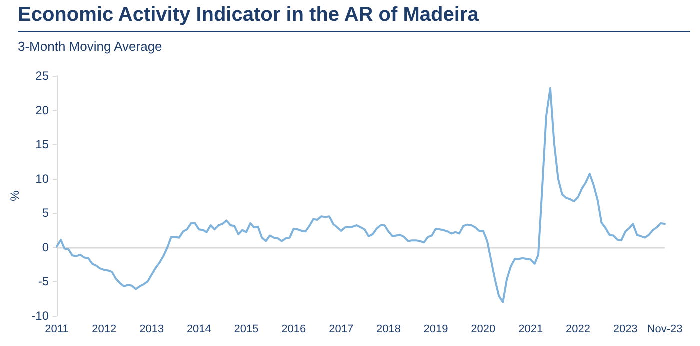  Describe the element at coordinates (436, 330) in the screenshot. I see `x-tick-label: 2019` at that location.